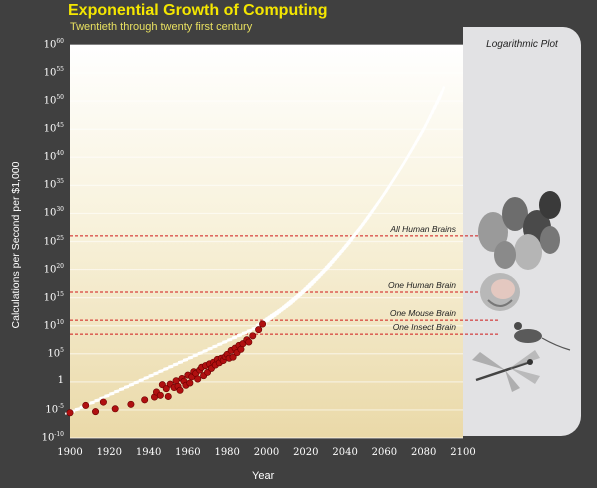 This screenshot has width=597, height=488. What do you see at coordinates (423, 452) in the screenshot?
I see `x-tick-label: 2080` at bounding box center [423, 452].